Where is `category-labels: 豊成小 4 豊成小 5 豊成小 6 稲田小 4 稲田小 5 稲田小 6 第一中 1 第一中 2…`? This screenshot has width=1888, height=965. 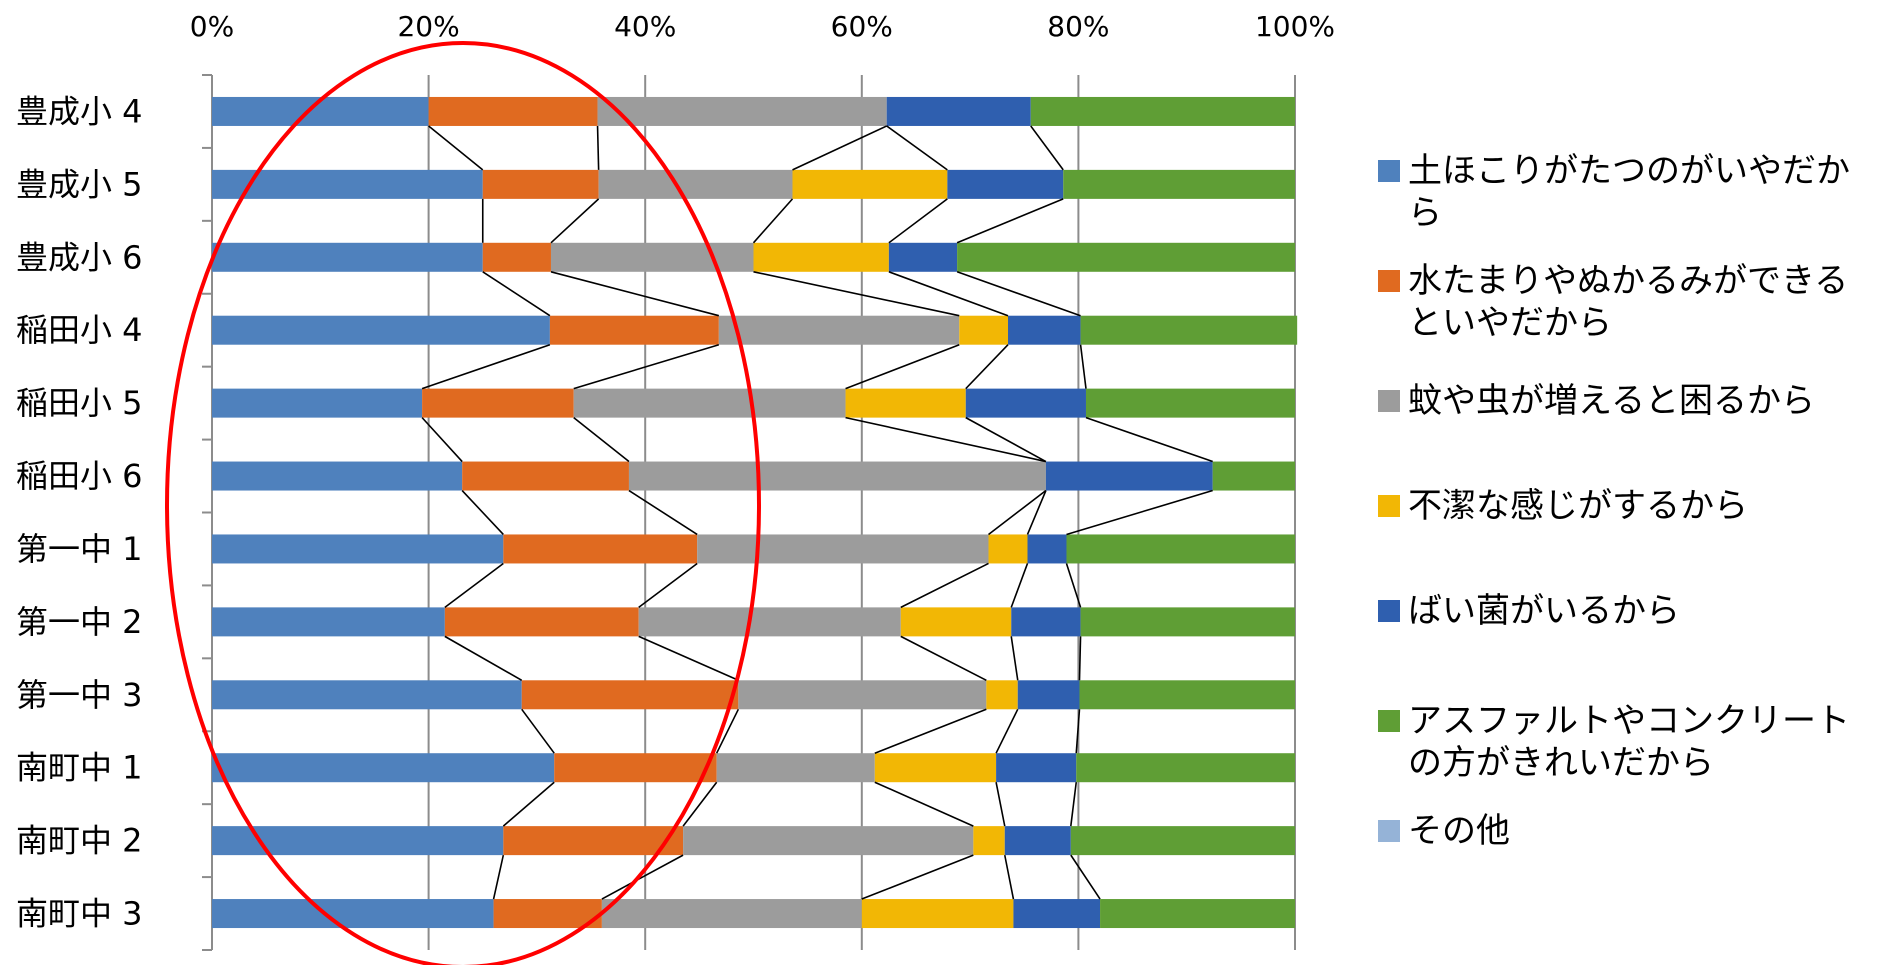 category-labels: 豊成小 4 豊成小 5 豊成小 6 稲田小 4 稲田小 5 稲田小 6 第一中 1 第一中 2… is located at coordinates (79, 512).